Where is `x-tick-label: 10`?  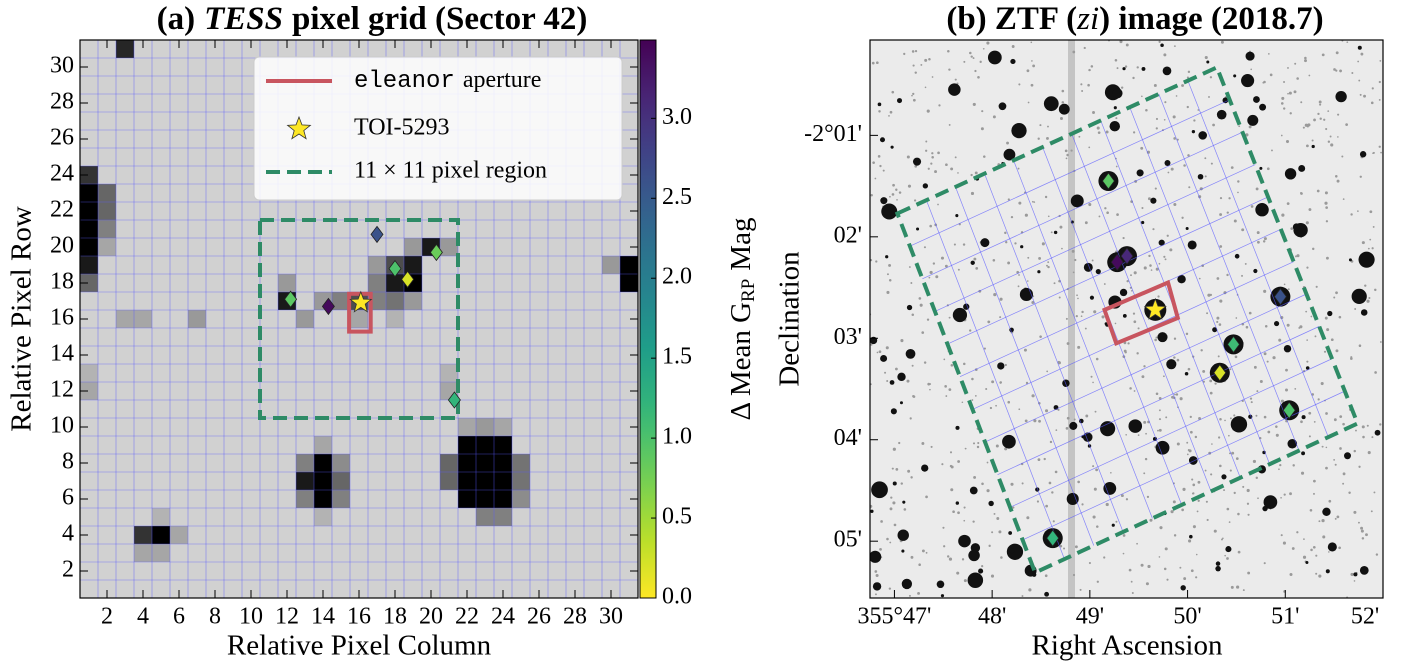 x-tick-label: 10 is located at coordinates (251, 617).